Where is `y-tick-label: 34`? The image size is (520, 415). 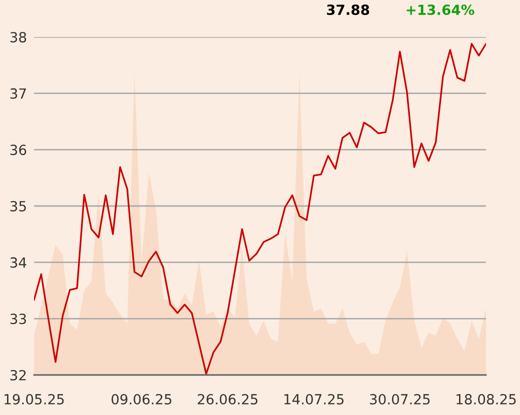
y-tick-label: 34 is located at coordinates (18, 262).